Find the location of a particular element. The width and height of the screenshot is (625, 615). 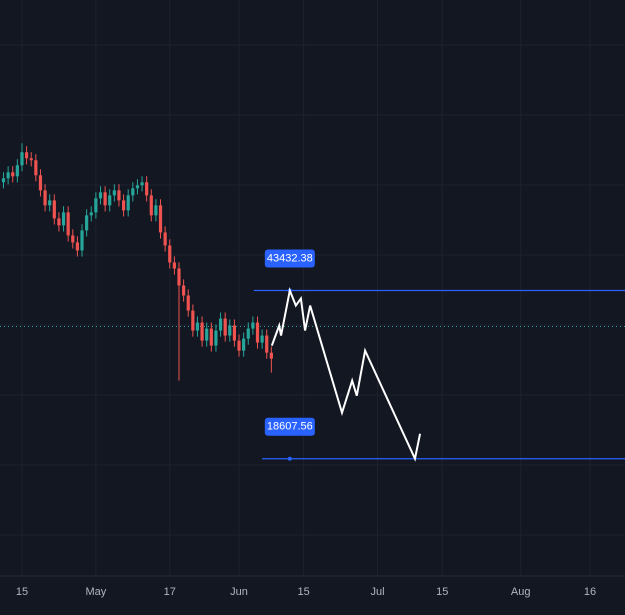

x-tick-label: Aug is located at coordinates (521, 592).